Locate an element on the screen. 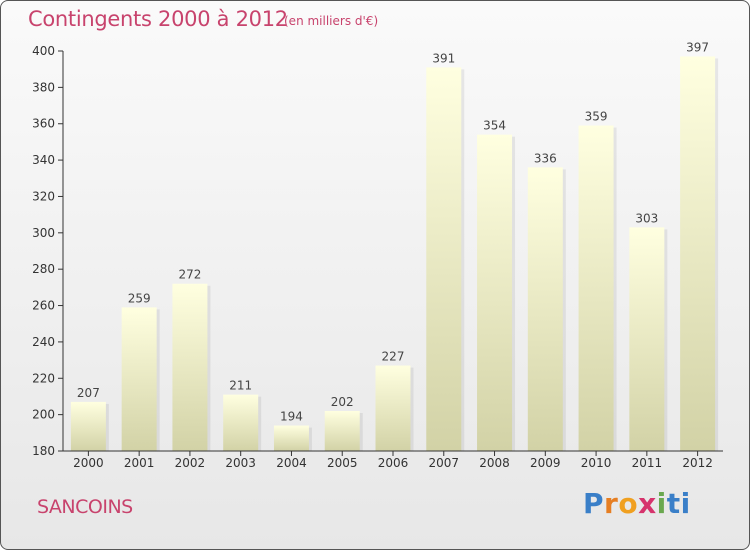  y-tick-label: 380 is located at coordinates (43, 87).